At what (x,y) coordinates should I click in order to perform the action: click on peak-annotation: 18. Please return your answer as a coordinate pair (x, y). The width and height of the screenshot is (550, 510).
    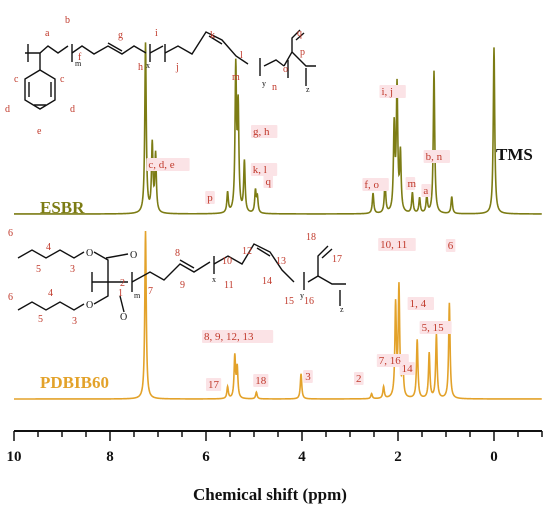
    Looking at the image, I should click on (261, 381).